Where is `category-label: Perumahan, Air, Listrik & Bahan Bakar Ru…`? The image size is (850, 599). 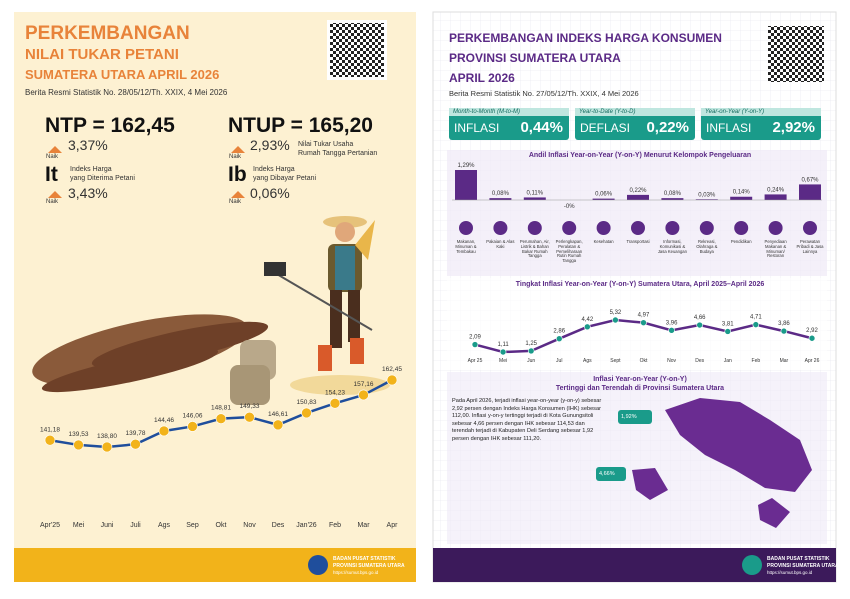 category-label: Perumahan, Air, Listrik & Bahan Bakar Ru… is located at coordinates (534, 249).